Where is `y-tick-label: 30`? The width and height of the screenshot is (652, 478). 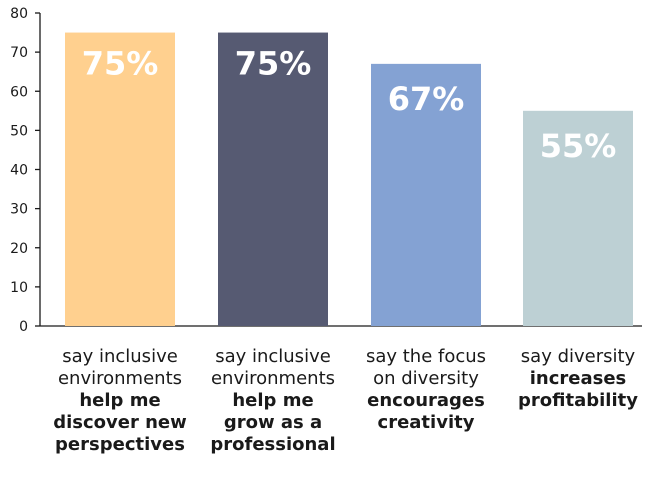 y-tick-label: 30 is located at coordinates (19, 210).